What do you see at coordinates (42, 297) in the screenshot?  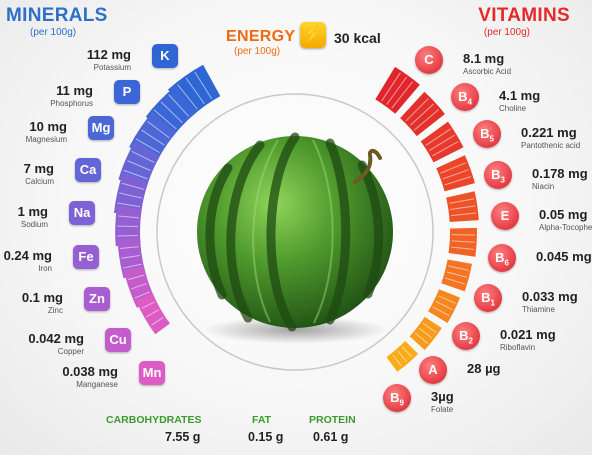 I see `mineral-value: 0.1 mg` at bounding box center [42, 297].